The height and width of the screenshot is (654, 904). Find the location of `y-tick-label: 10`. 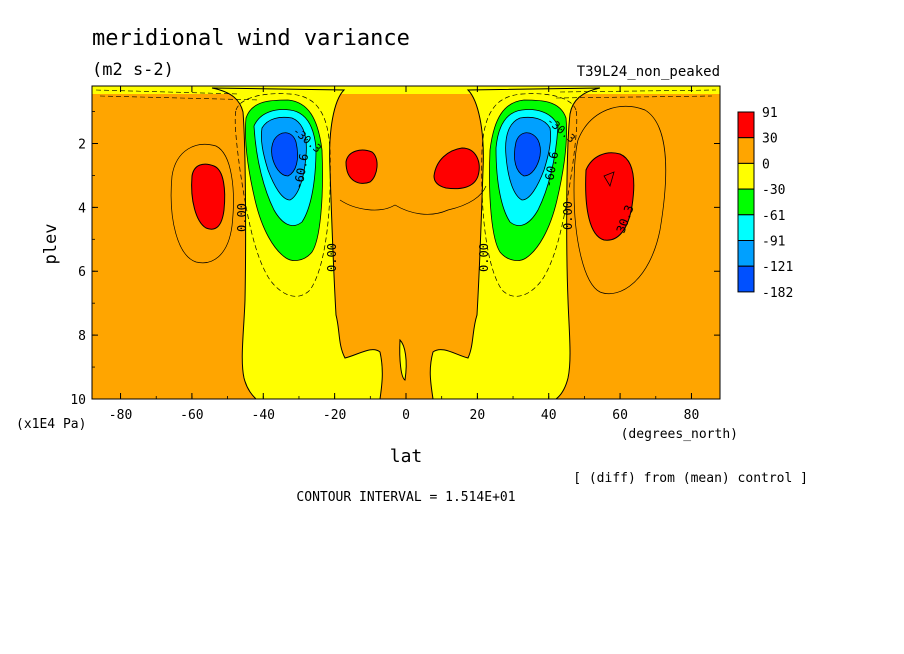

y-tick-label: 10 is located at coordinates (78, 400).